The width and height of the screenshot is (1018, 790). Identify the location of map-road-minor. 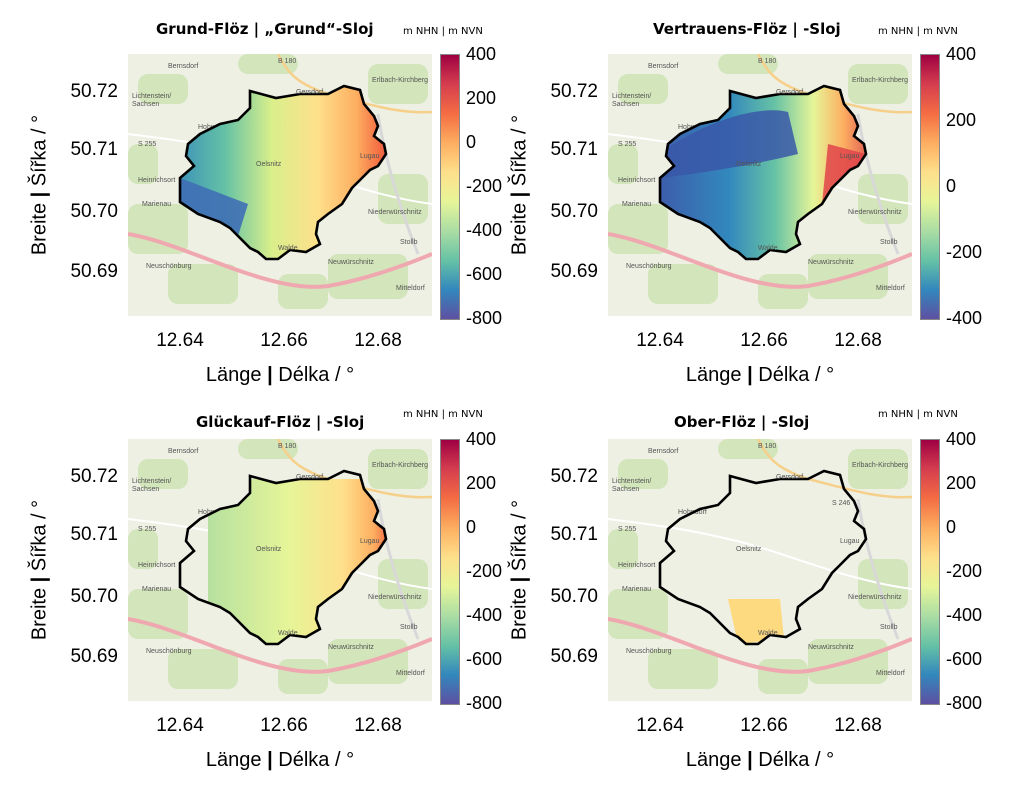
(760, 554).